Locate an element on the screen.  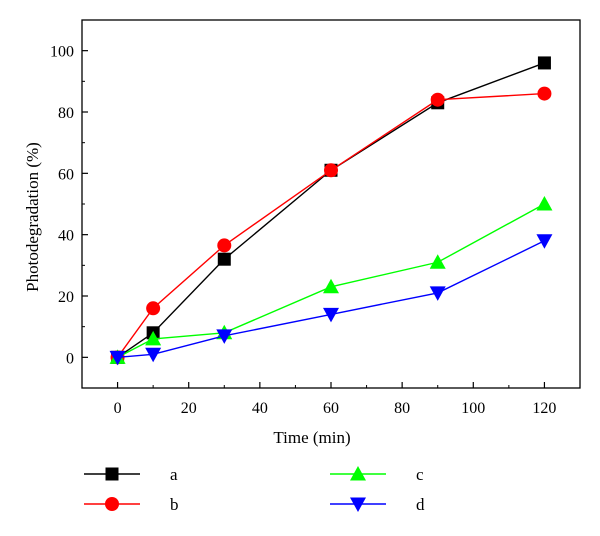
x-tick-label: 120 is located at coordinates (544, 408).